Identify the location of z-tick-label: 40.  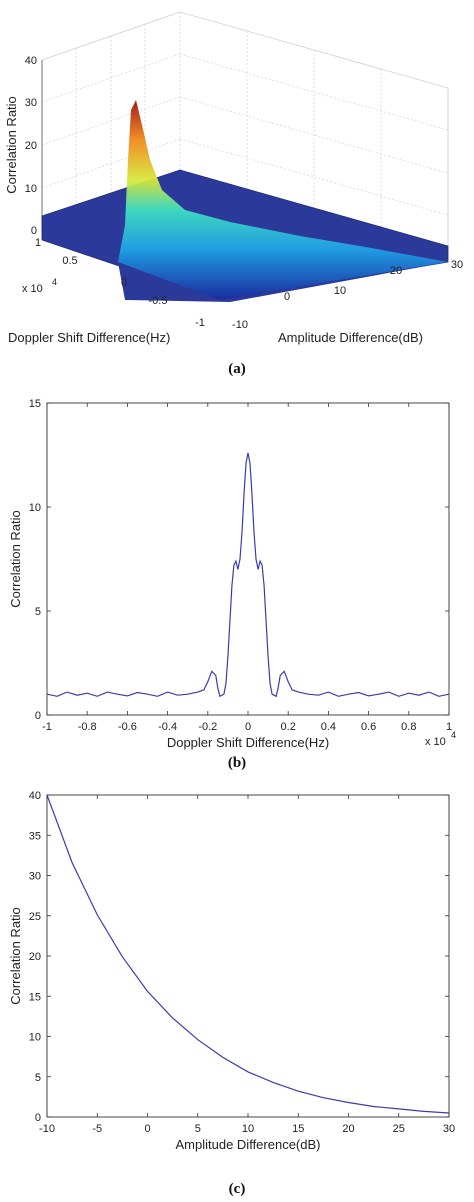
(31, 61).